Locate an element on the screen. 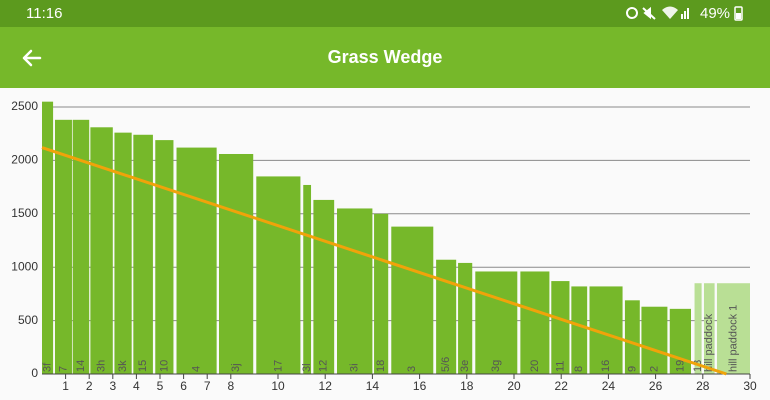 The height and width of the screenshot is (400, 770). x-tick-label: 30 is located at coordinates (750, 386).